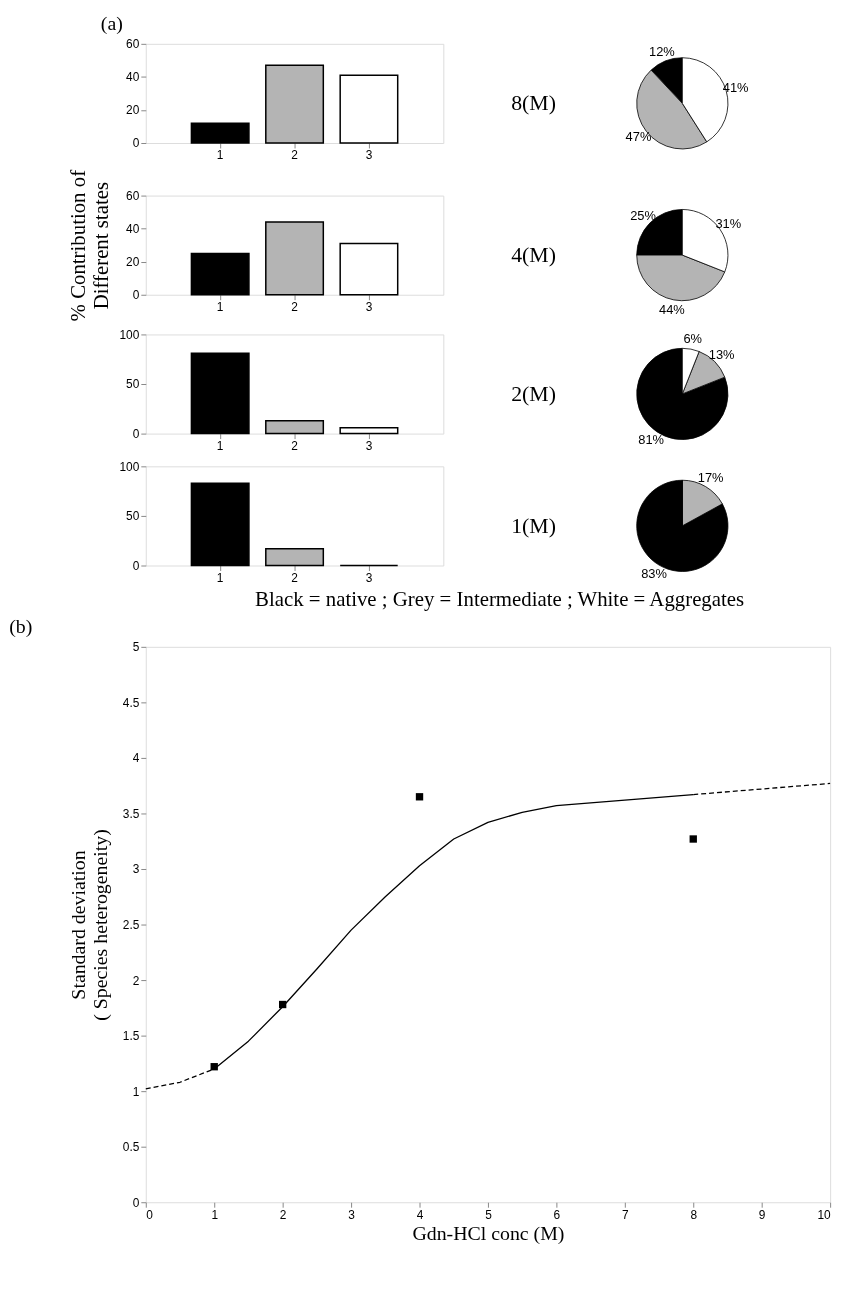 This screenshot has height=1302, width=844. What do you see at coordinates (533, 525) in the screenshot?
I see `text: 1(M)` at bounding box center [533, 525].